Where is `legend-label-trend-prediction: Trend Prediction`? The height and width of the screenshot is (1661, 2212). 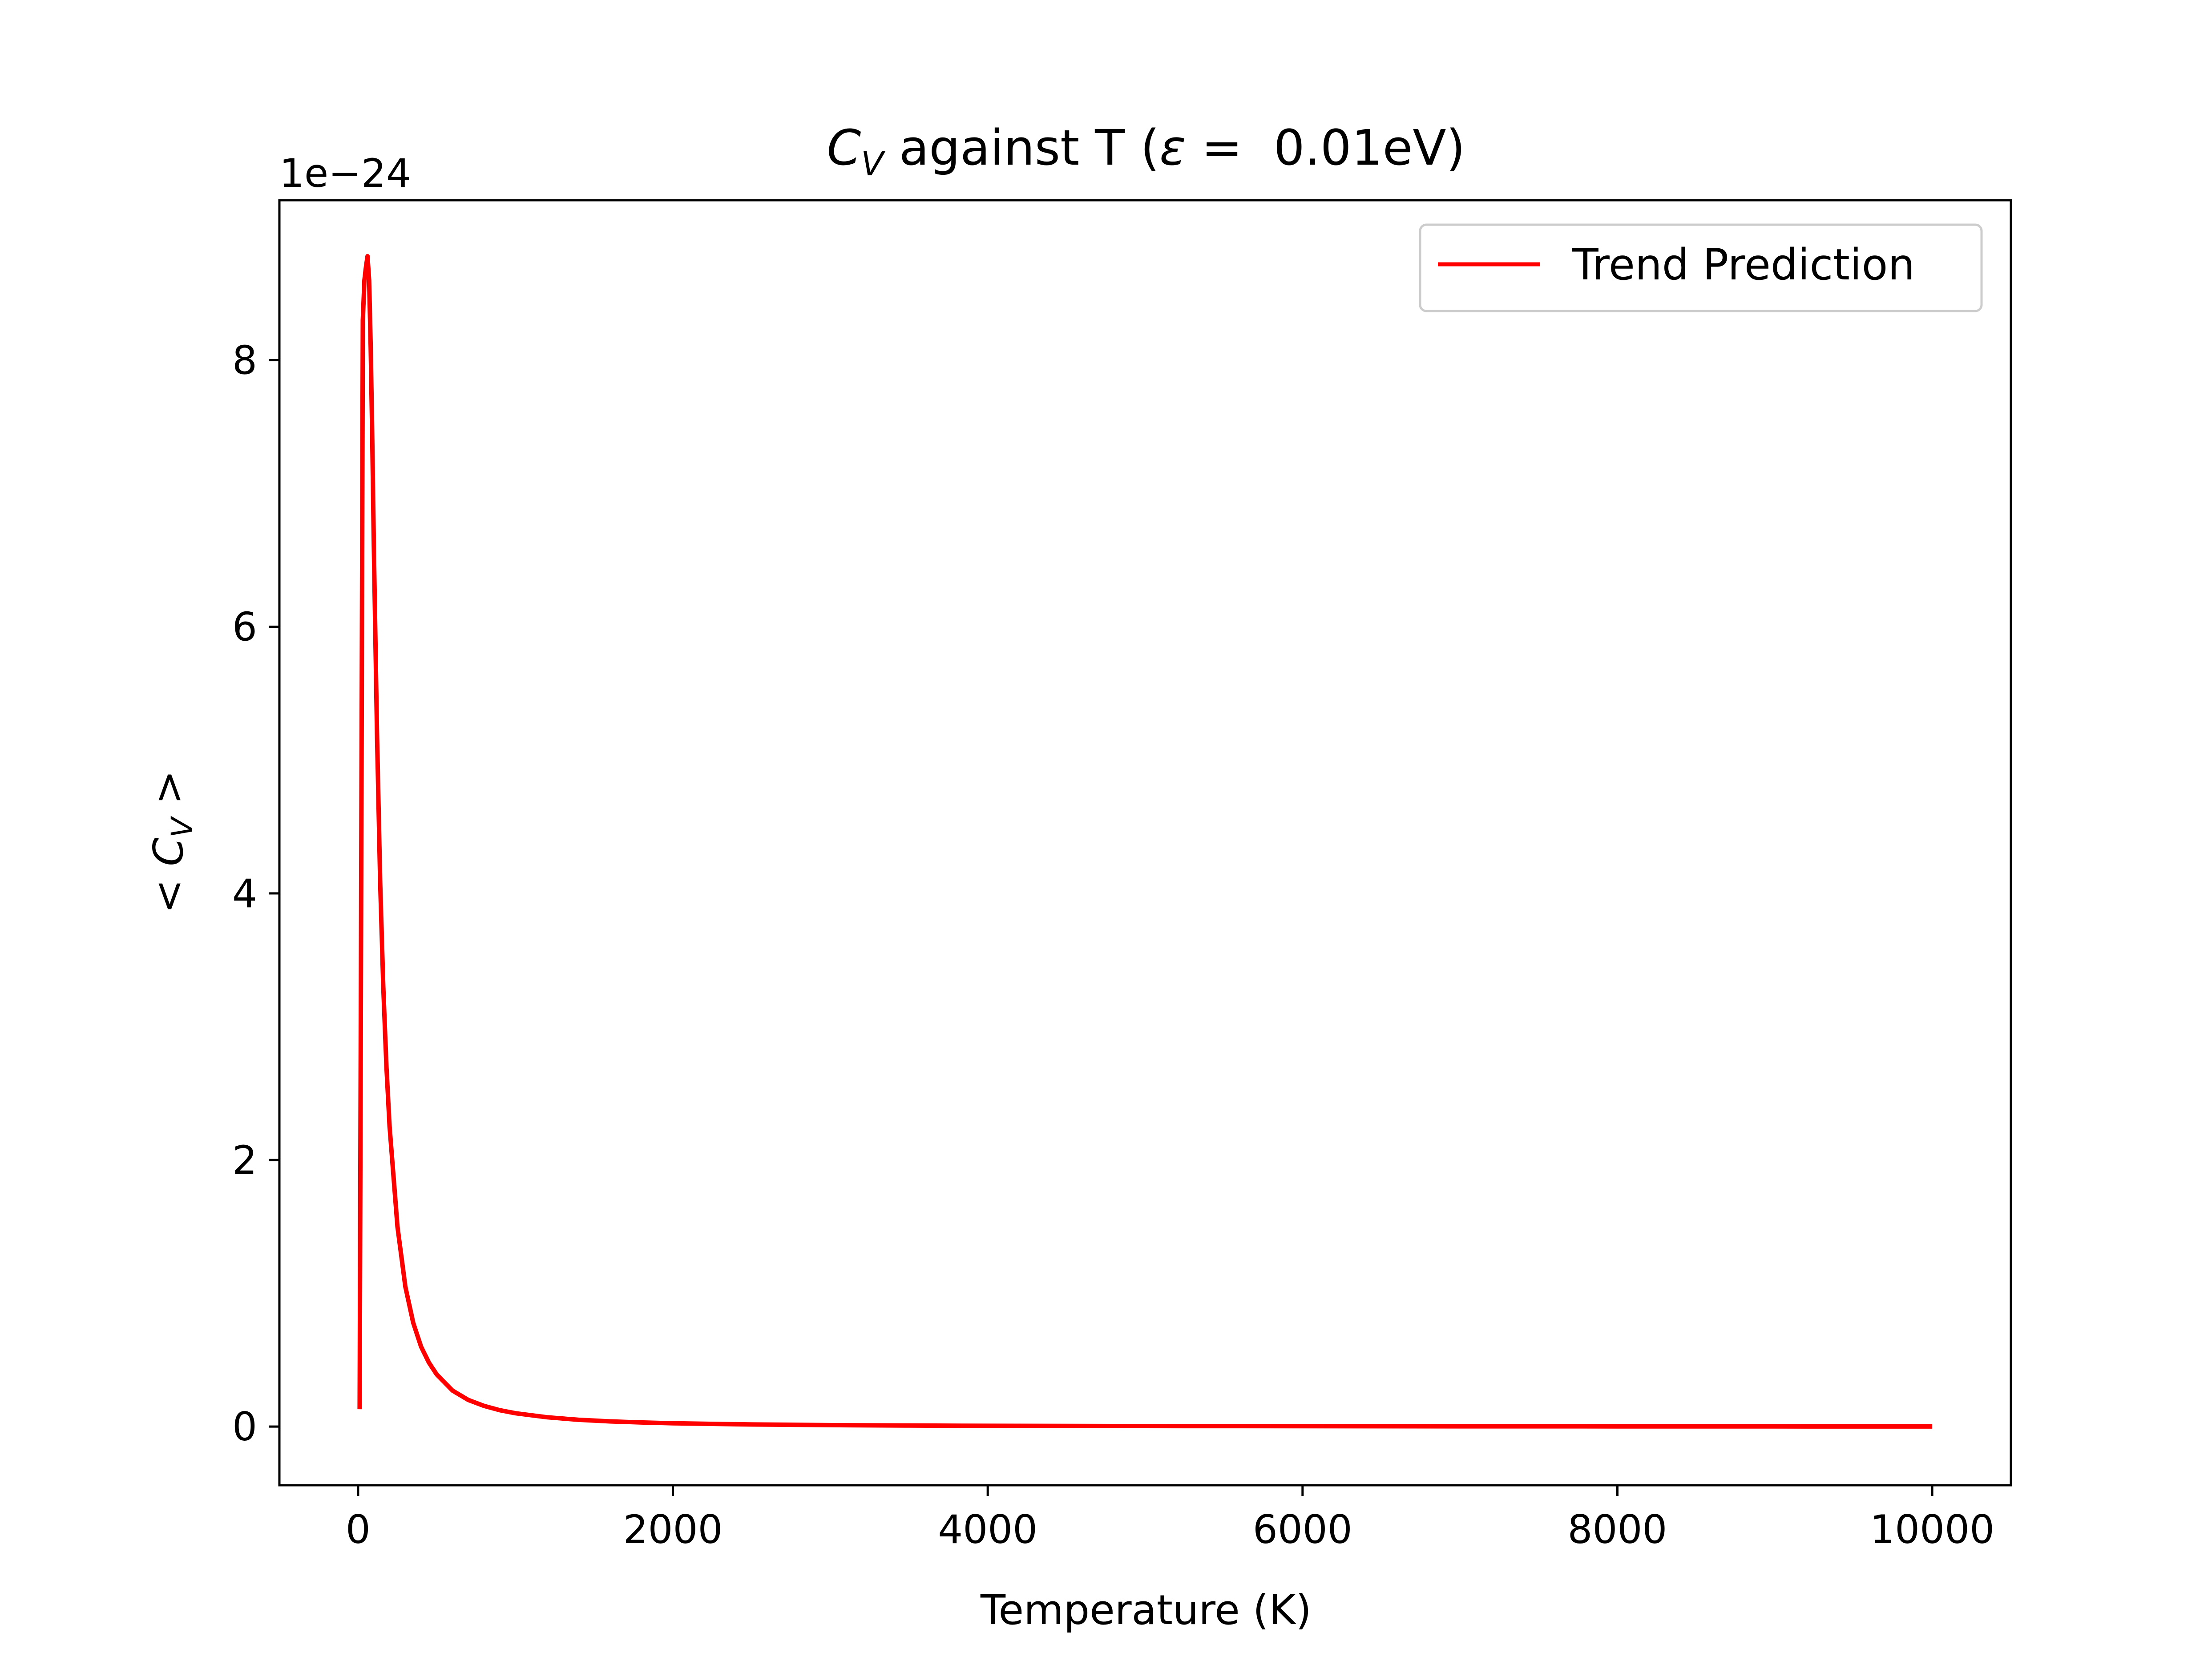 legend-label-trend-prediction: Trend Prediction is located at coordinates (1744, 265).